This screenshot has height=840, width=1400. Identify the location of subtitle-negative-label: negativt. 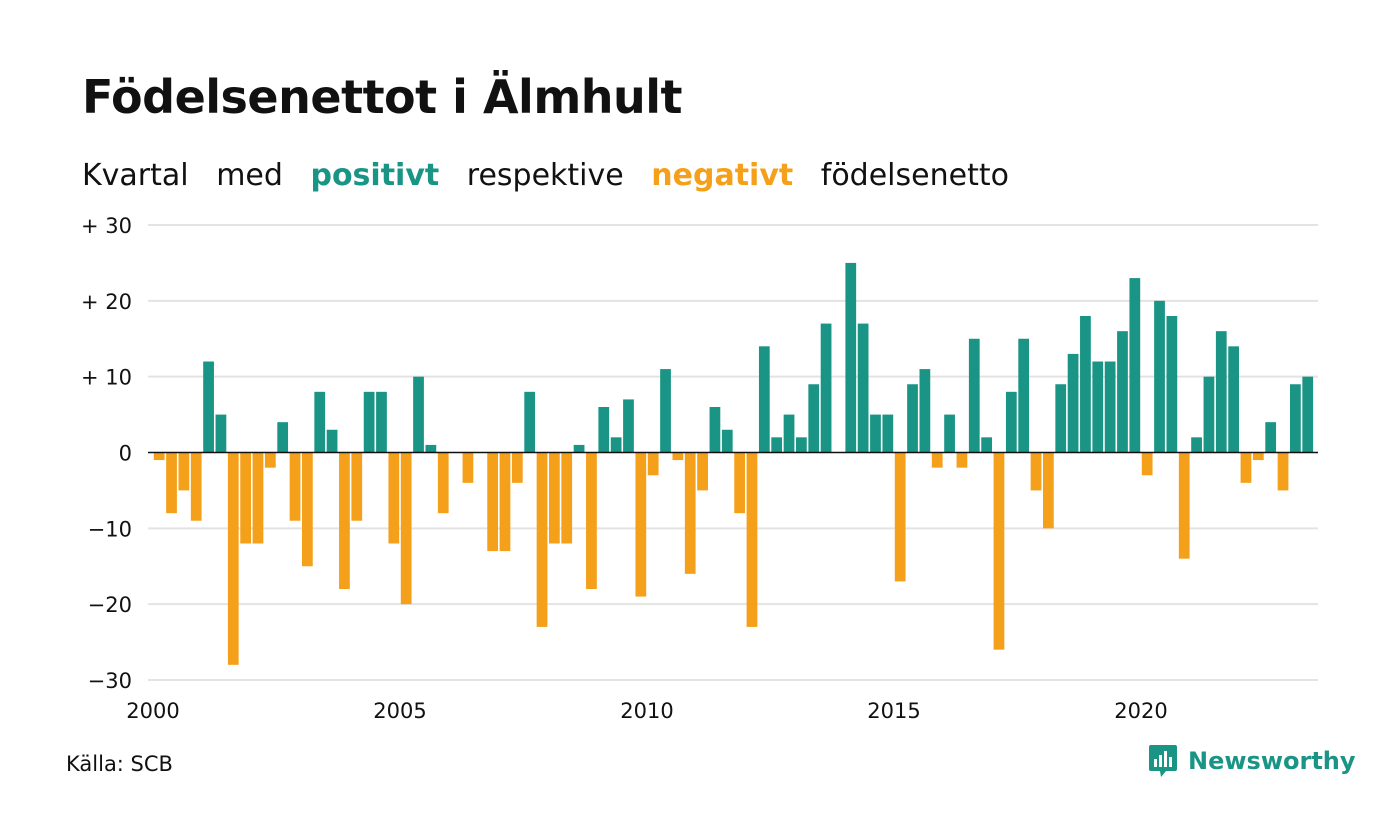
(722, 175).